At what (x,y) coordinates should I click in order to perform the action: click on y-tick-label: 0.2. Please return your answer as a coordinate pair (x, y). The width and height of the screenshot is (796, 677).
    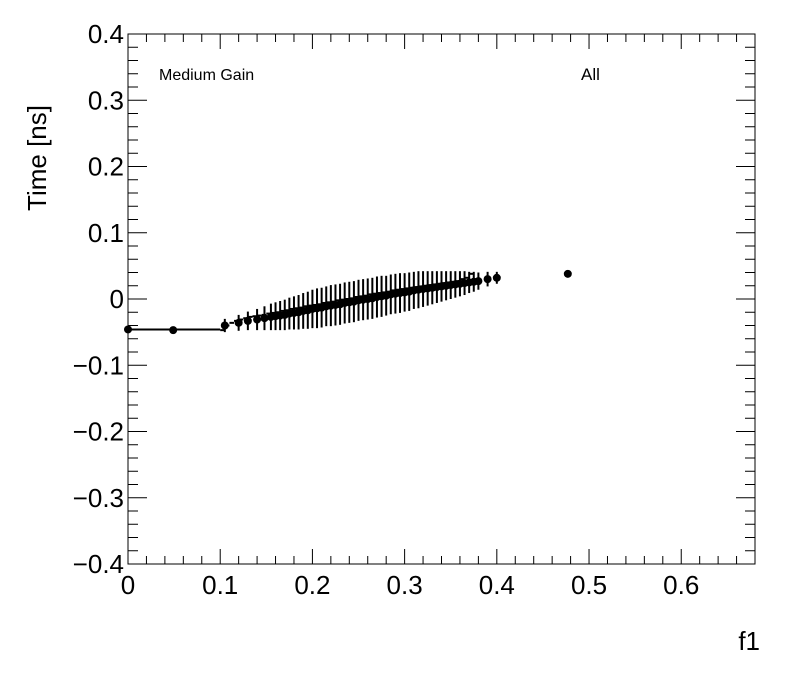
    Looking at the image, I should click on (106, 167).